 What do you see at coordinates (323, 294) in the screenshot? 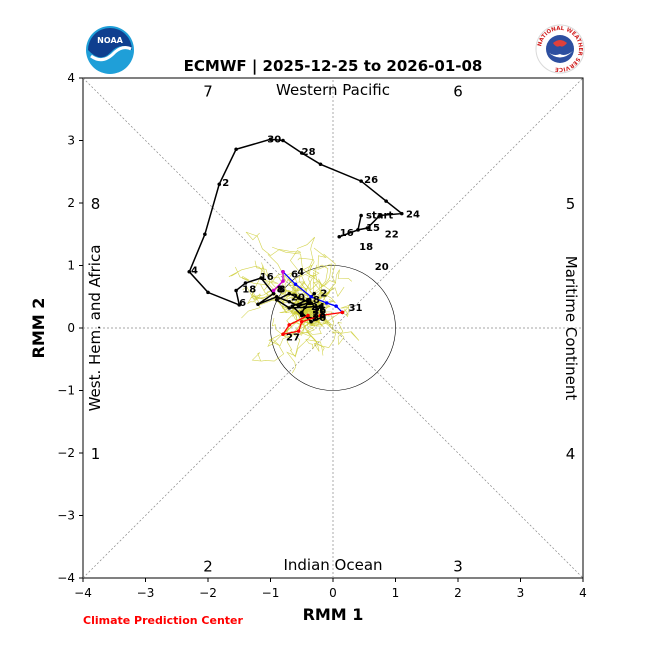
I see `date-label: 2` at bounding box center [323, 294].